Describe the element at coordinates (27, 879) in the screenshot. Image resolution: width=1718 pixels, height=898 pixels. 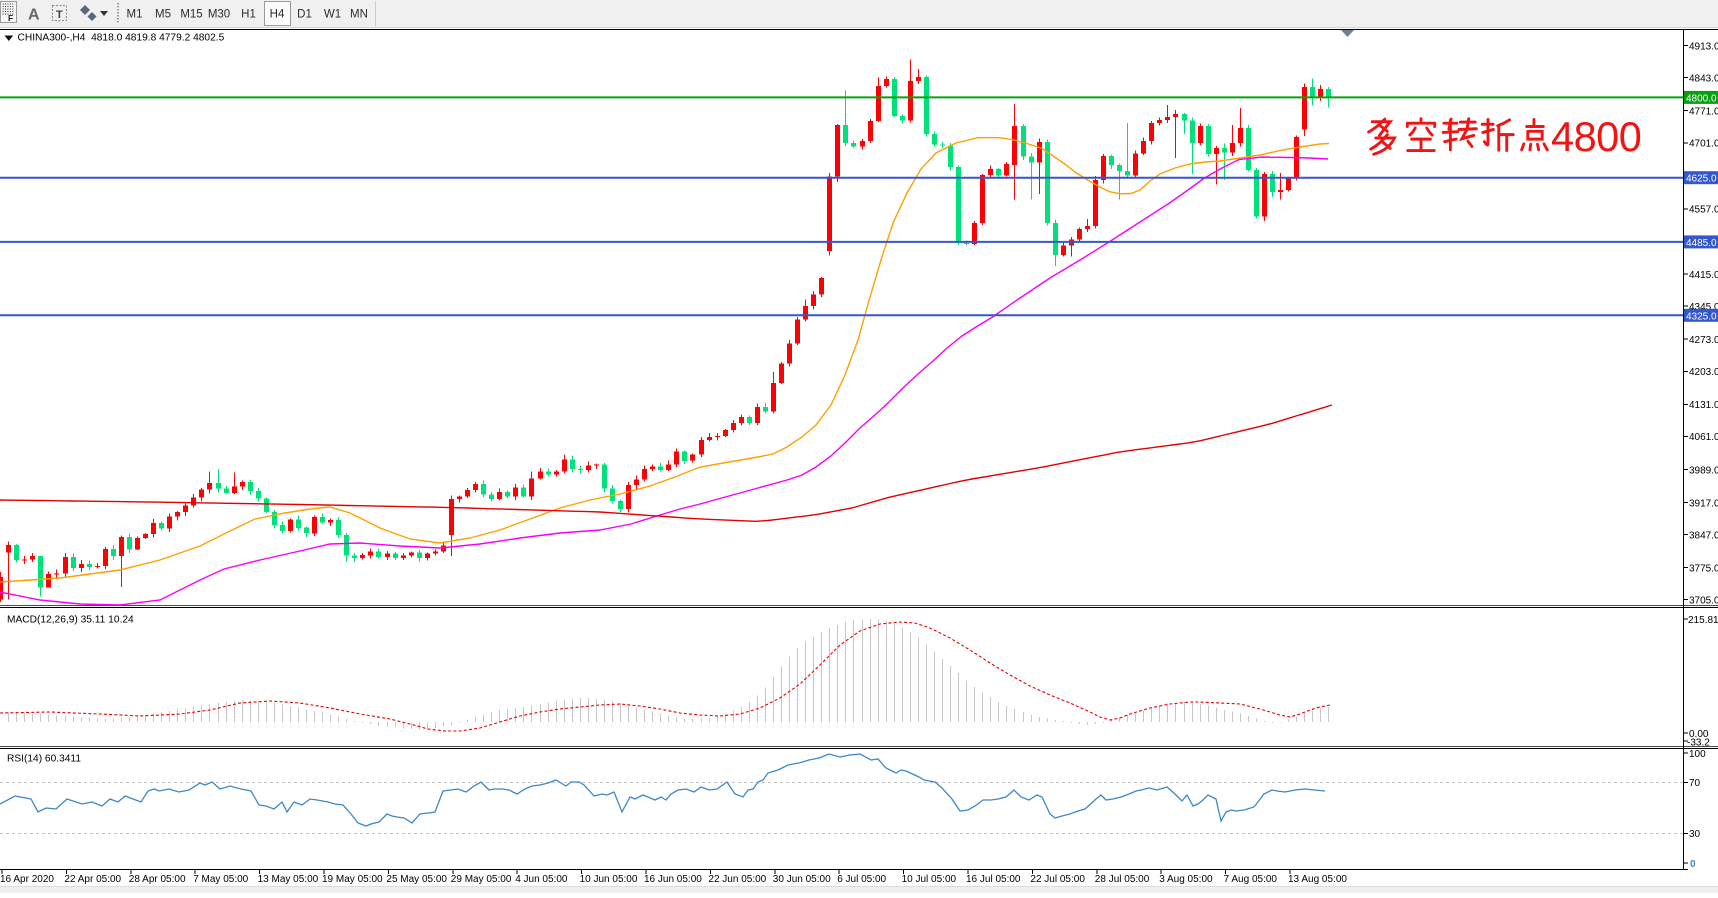
I see `svg-text: 16 Apr 2020` at that location.